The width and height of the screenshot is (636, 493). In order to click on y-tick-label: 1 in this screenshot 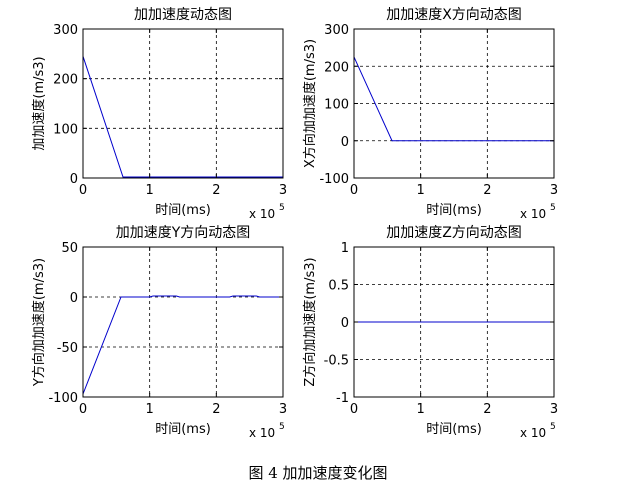, I will do `click(345, 248)`.